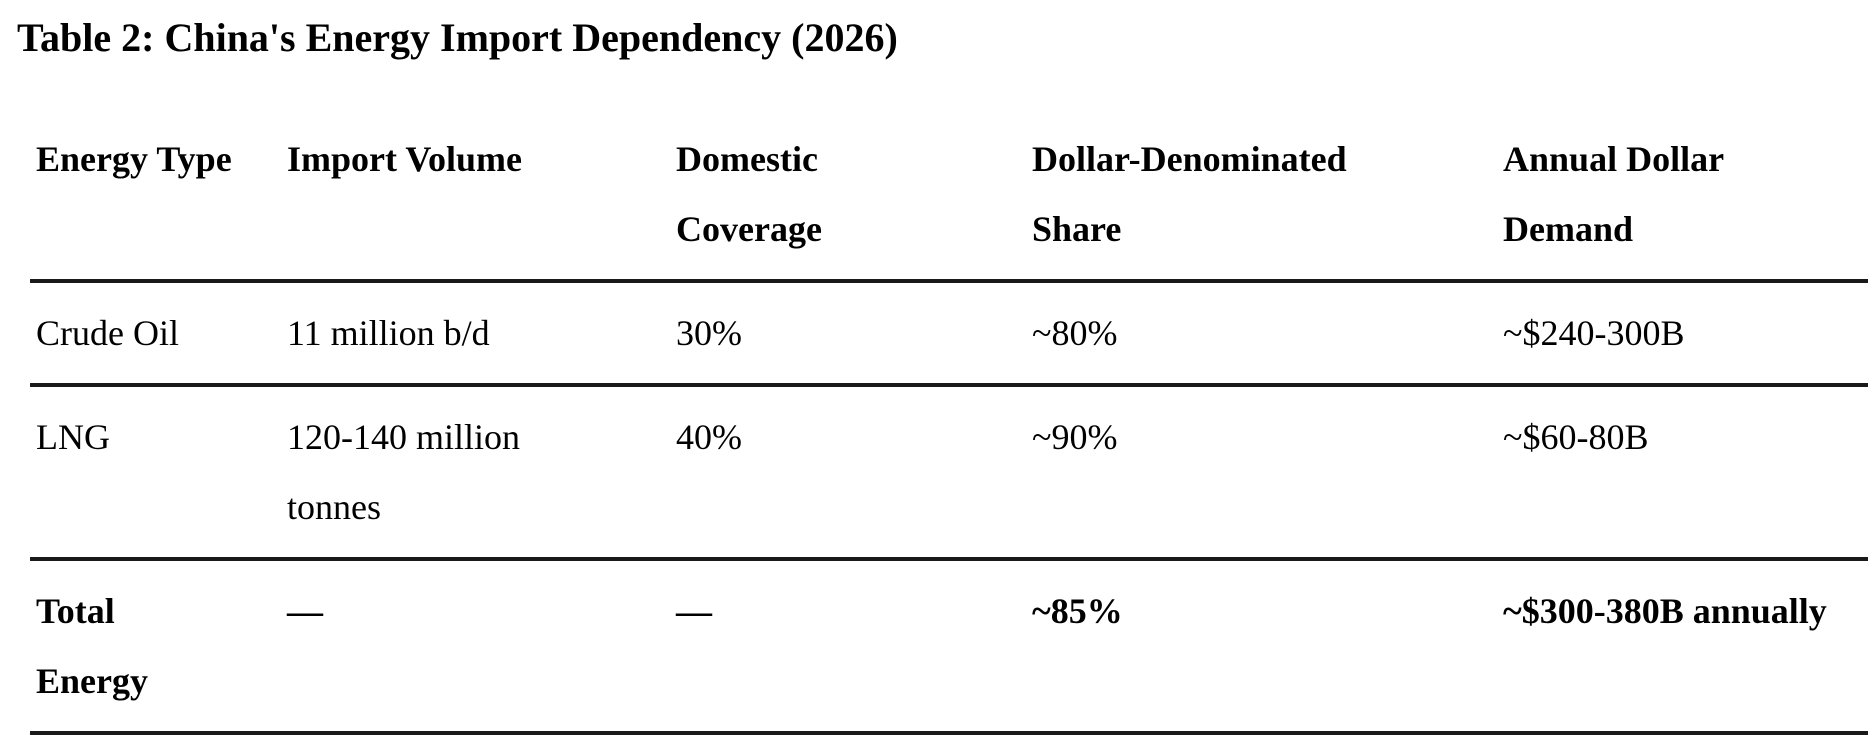 The height and width of the screenshot is (735, 1876). What do you see at coordinates (1261, 196) in the screenshot?
I see `header-dollar-denominated-share: Dollar-Denominated Share` at bounding box center [1261, 196].